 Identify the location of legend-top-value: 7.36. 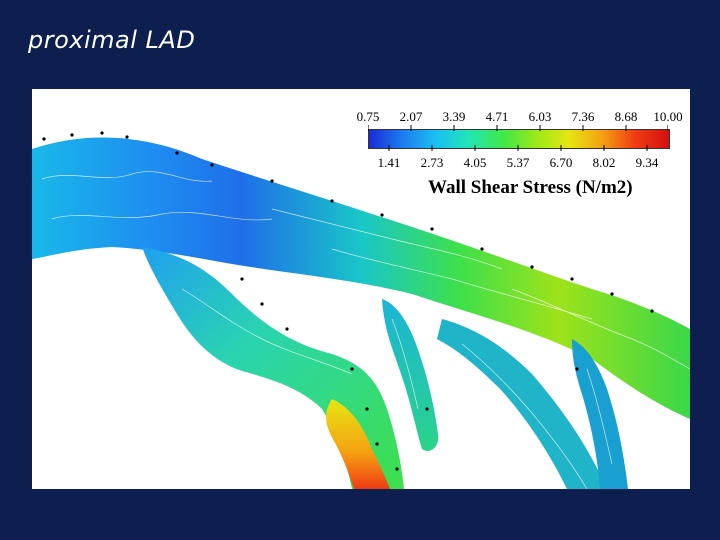
(583, 116).